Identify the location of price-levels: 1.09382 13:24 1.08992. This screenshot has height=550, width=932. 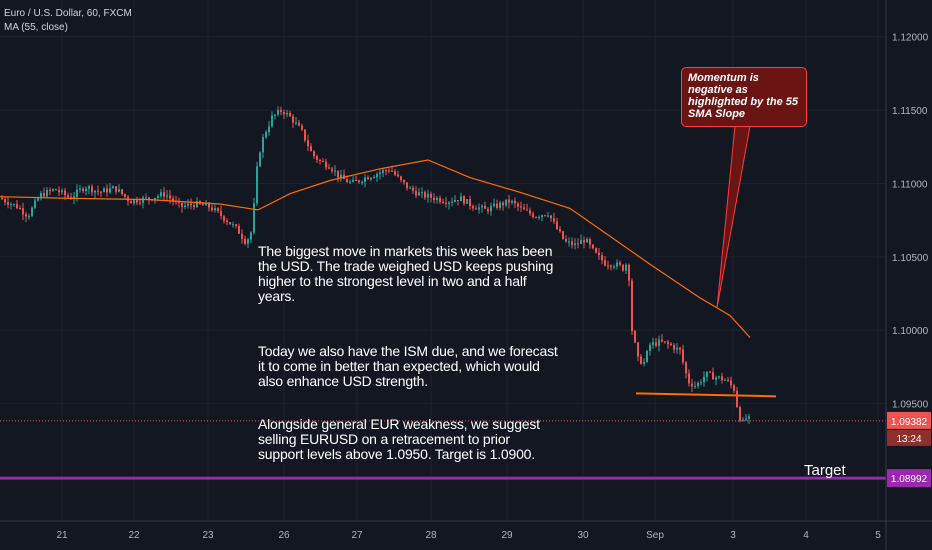
(465, 449).